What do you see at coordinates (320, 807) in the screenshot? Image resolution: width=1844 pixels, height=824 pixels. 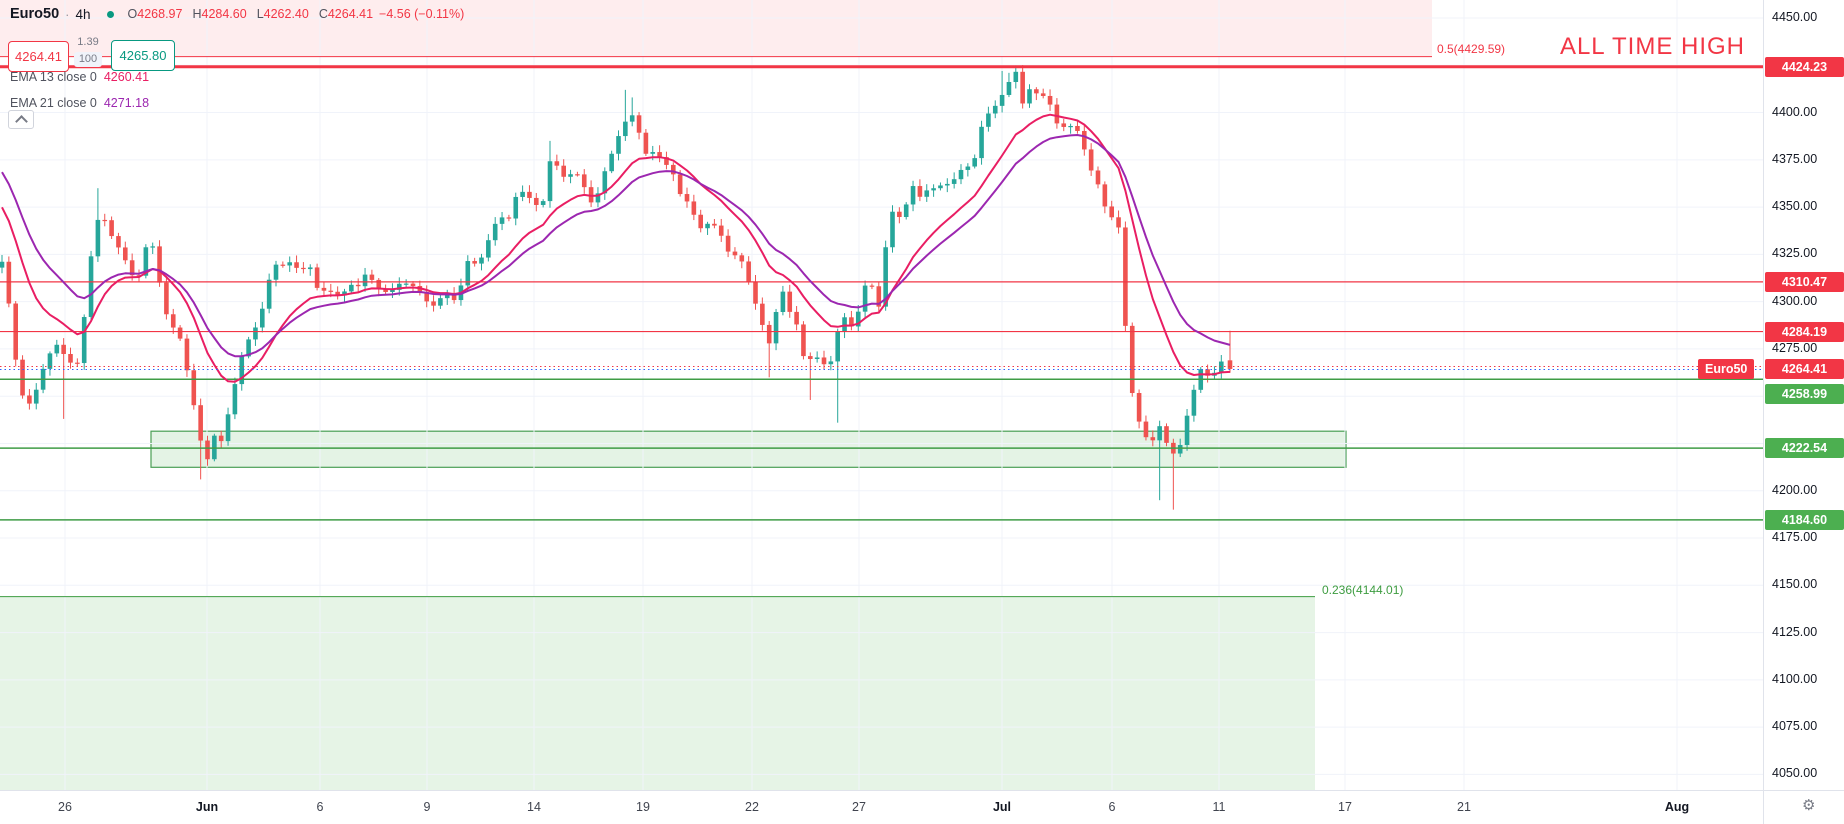 I see `time-axis-label: 6` at bounding box center [320, 807].